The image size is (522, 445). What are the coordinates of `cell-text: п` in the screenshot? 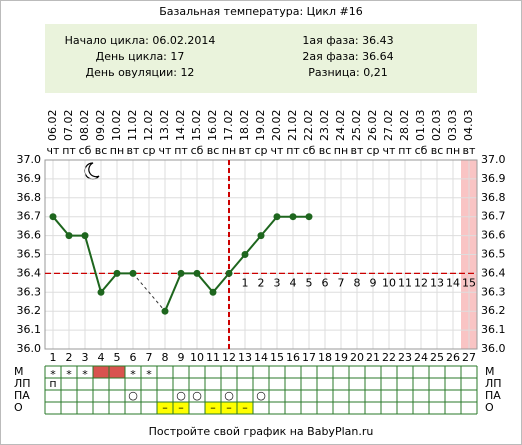 It's located at (52, 383).